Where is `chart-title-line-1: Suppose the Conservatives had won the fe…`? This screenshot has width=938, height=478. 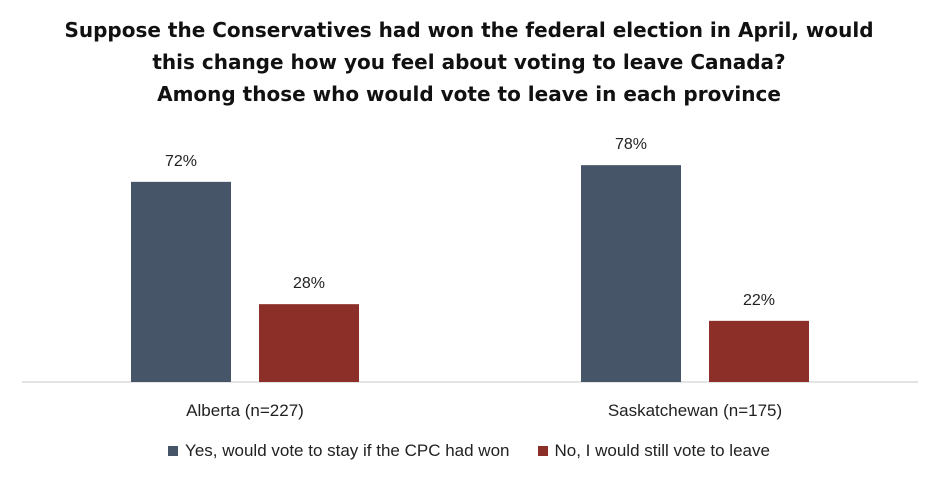 chart-title-line-1: Suppose the Conservatives had won the fe… is located at coordinates (469, 30).